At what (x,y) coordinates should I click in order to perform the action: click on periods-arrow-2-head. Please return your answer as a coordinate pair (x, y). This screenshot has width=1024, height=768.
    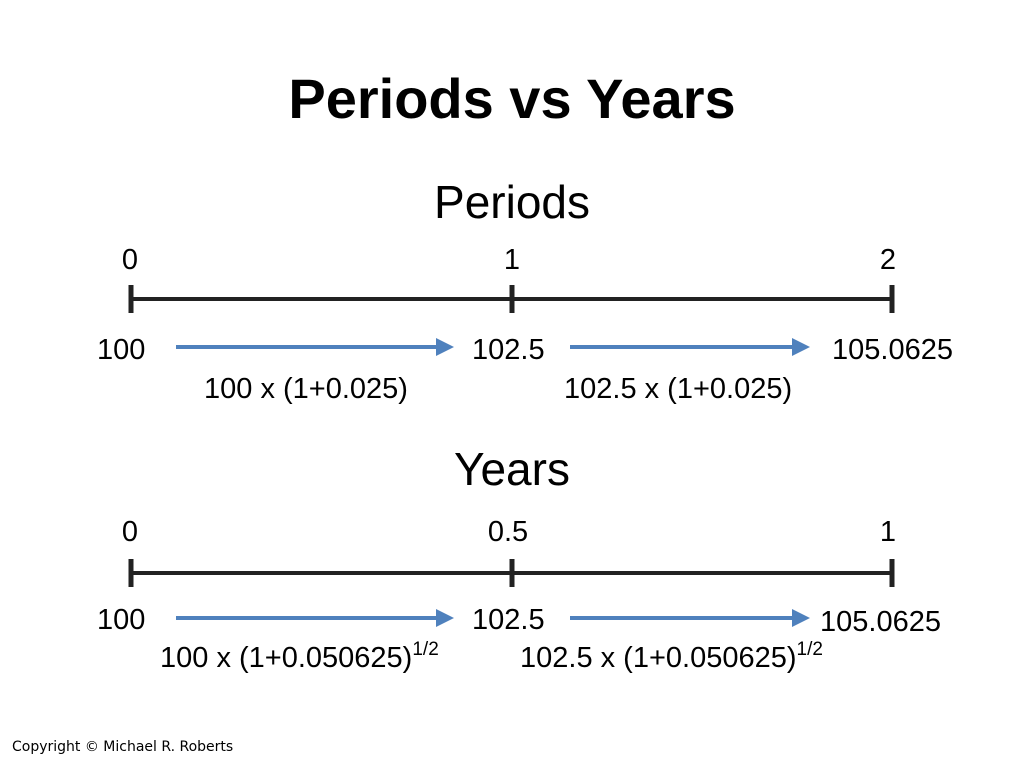
    Looking at the image, I should click on (801, 347).